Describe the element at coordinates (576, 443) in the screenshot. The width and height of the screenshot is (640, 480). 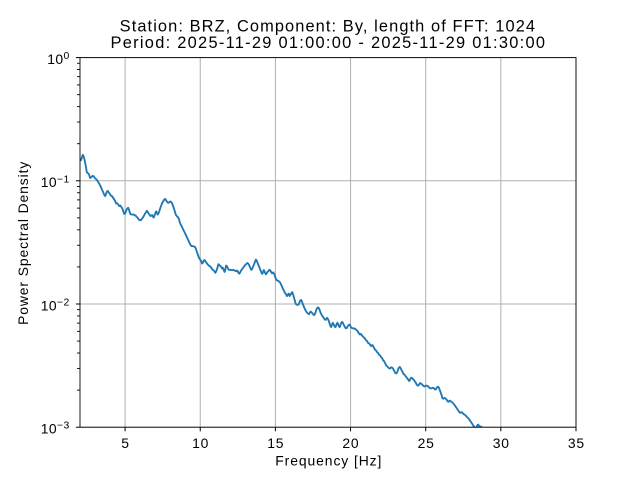
I see `svg-text: 35` at that location.